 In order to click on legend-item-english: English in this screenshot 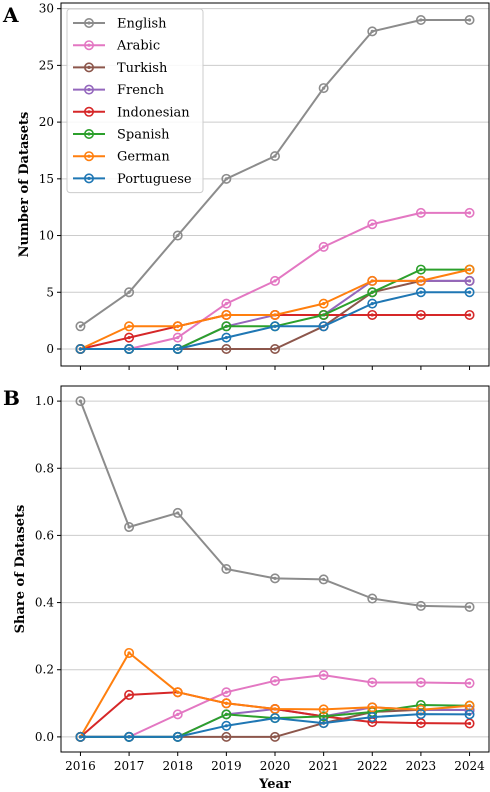, I will do `click(120, 24)`.